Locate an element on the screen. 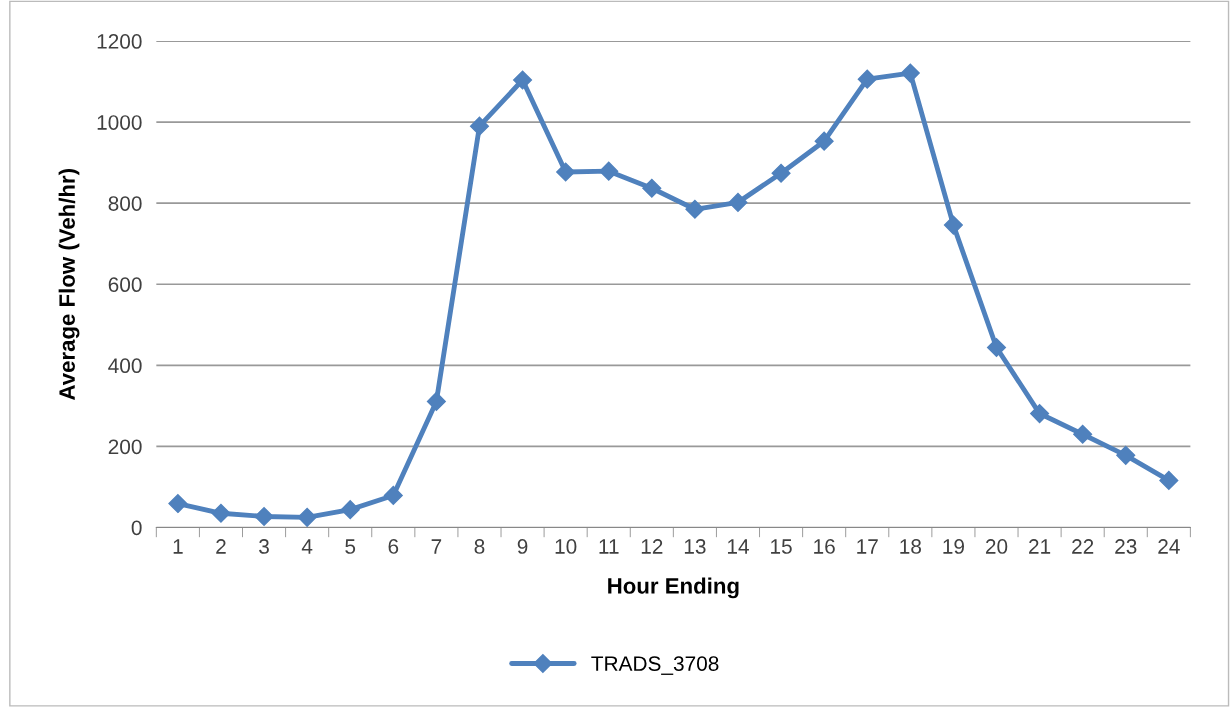 The image size is (1231, 708). x-tick-label: 19 is located at coordinates (954, 546).